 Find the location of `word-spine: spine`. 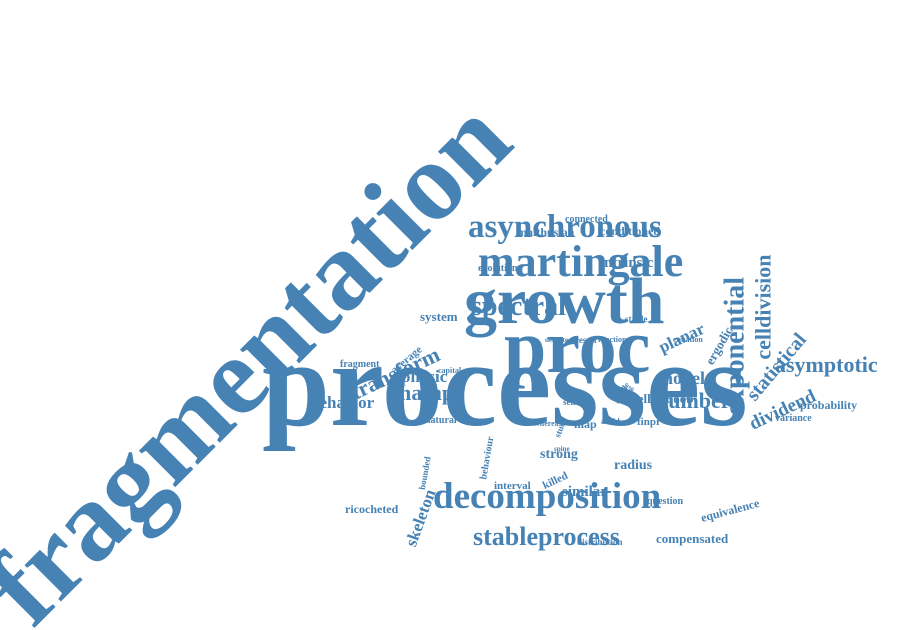

word-spine: spine is located at coordinates (562, 449).